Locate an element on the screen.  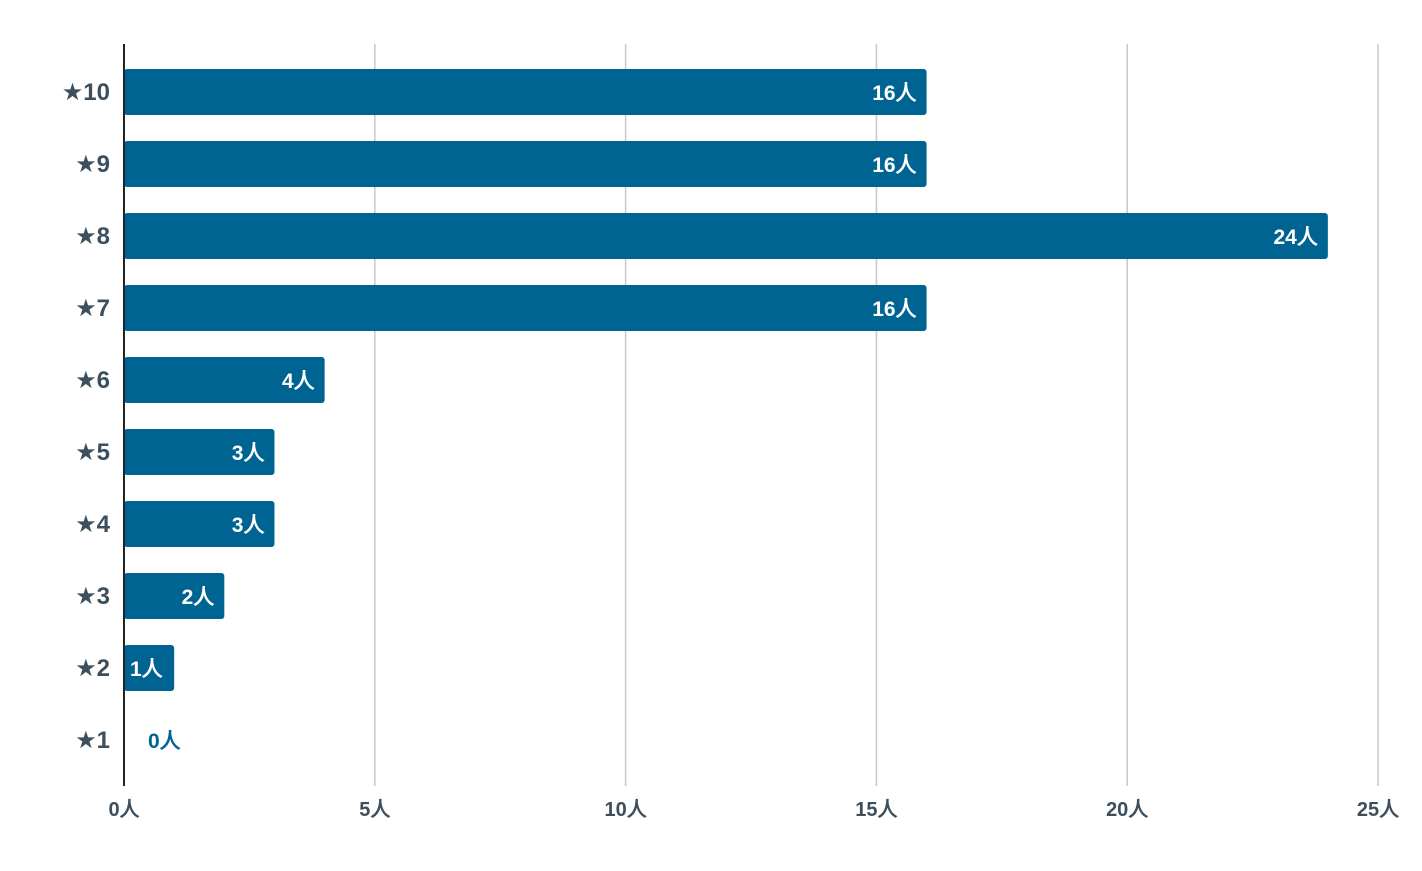
x-tick-label: 0人 is located at coordinates (124, 809).